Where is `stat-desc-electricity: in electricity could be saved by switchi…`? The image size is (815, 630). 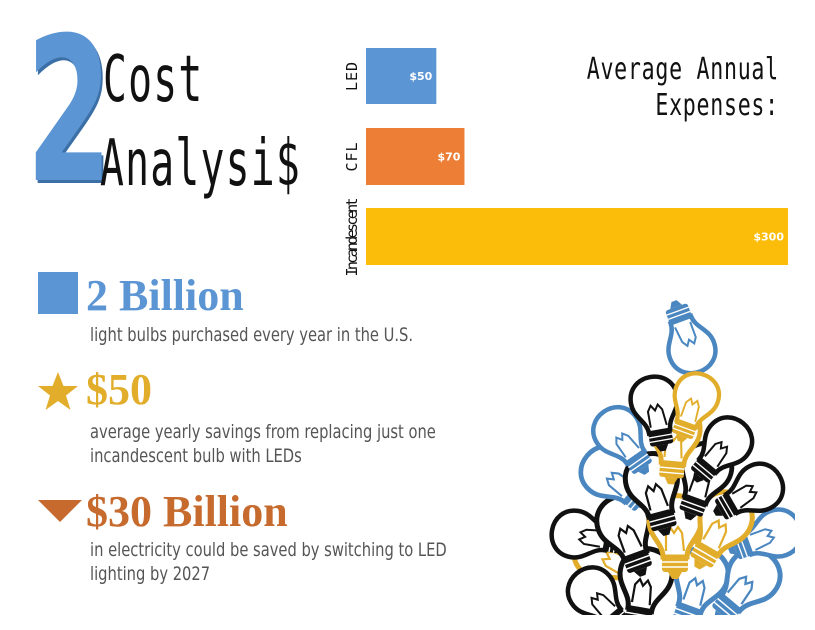
stat-desc-electricity: in electricity could be saved by switchi… is located at coordinates (268, 562).